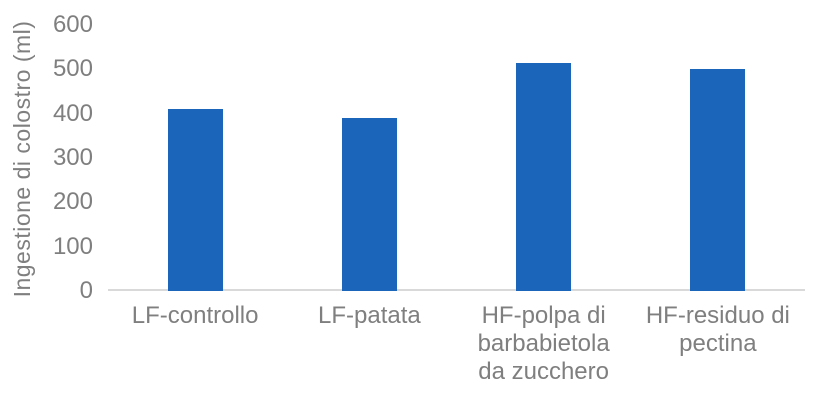 This screenshot has width=820, height=412. Describe the element at coordinates (72, 24) in the screenshot. I see `y-tick-label: 600` at that location.